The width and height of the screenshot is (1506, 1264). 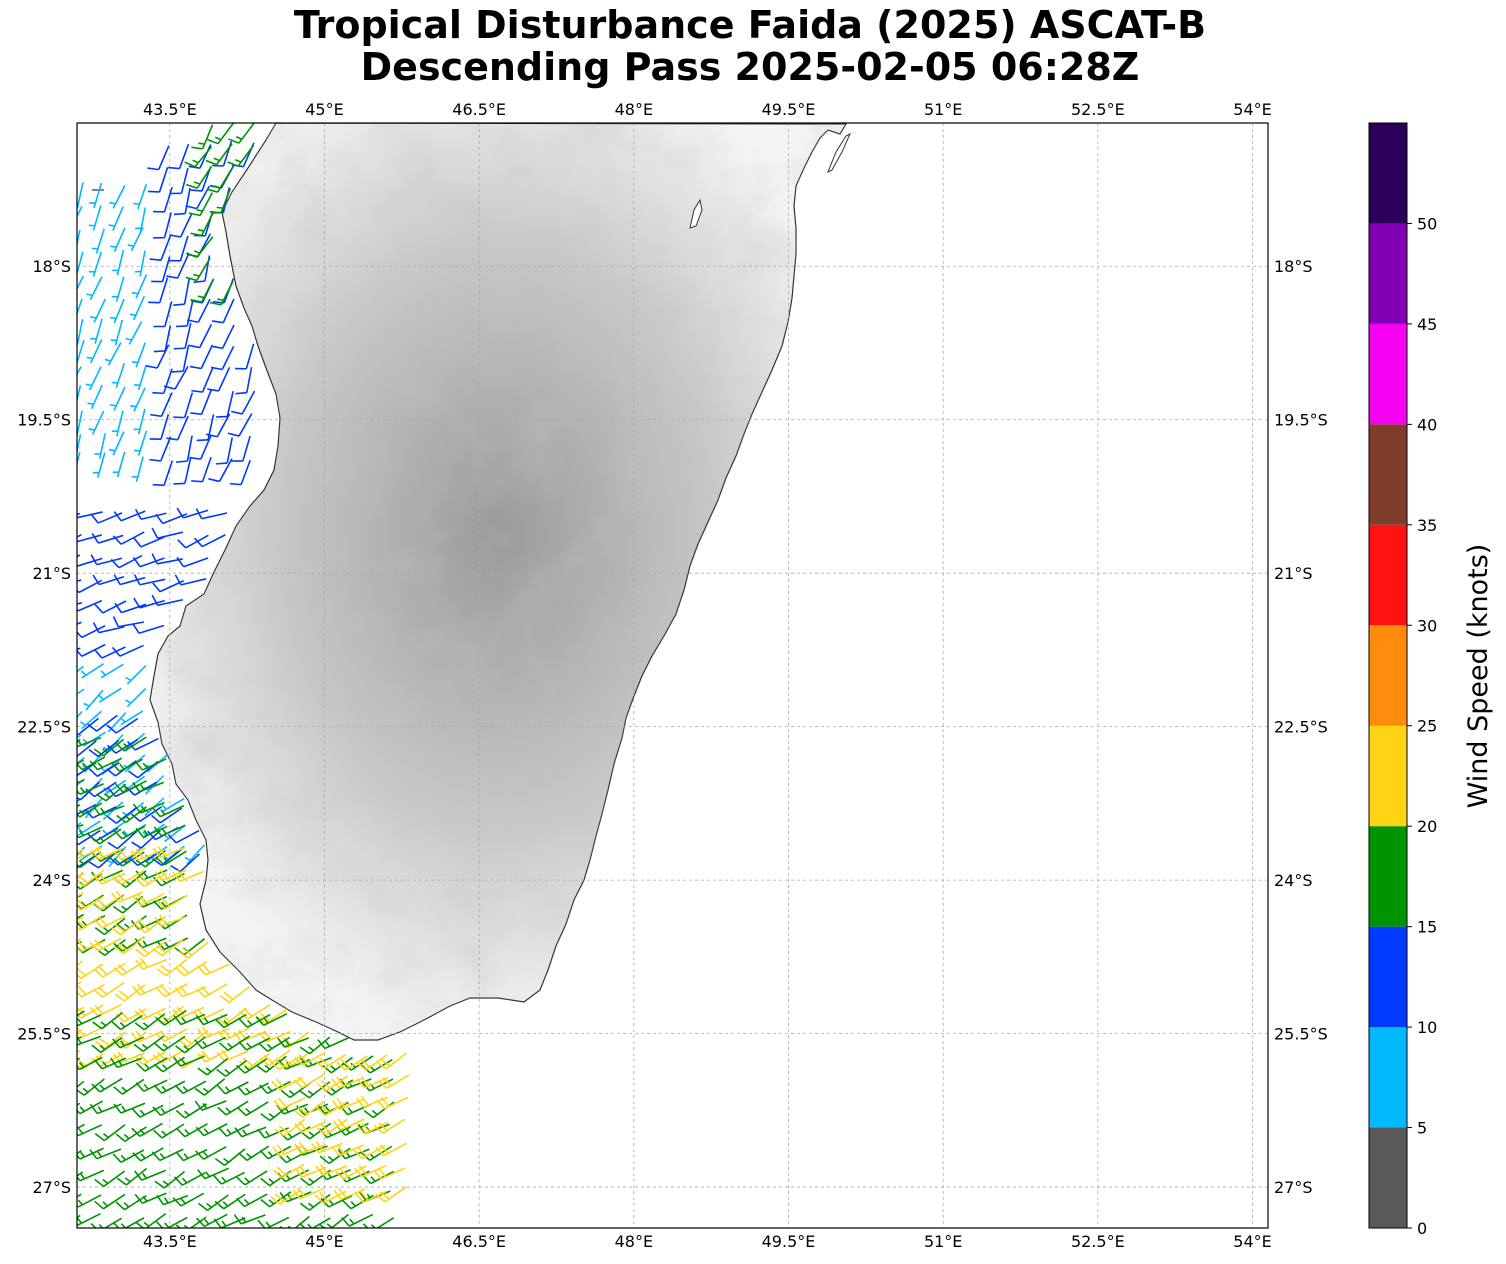 I want to click on colorbar-tick-label: 35, so click(x=1427, y=525).